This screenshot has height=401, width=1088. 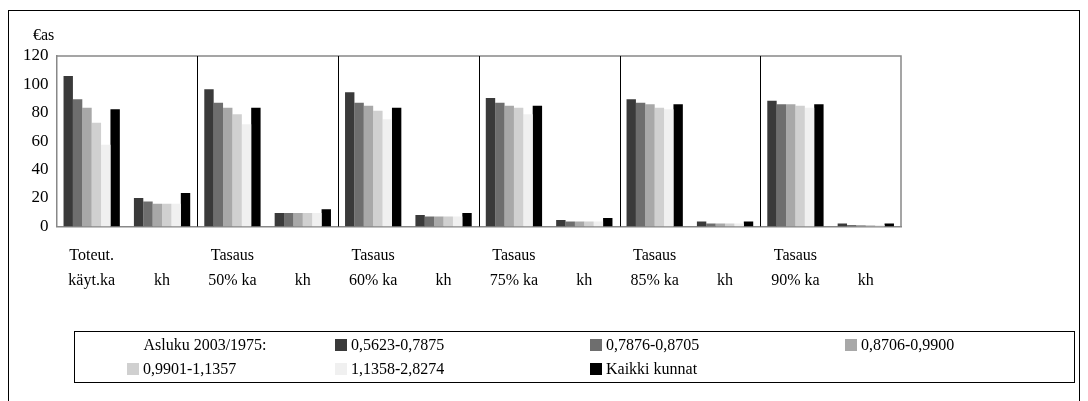 What do you see at coordinates (190, 368) in the screenshot?
I see `legend-label: 0,9901-1,1357` at bounding box center [190, 368].